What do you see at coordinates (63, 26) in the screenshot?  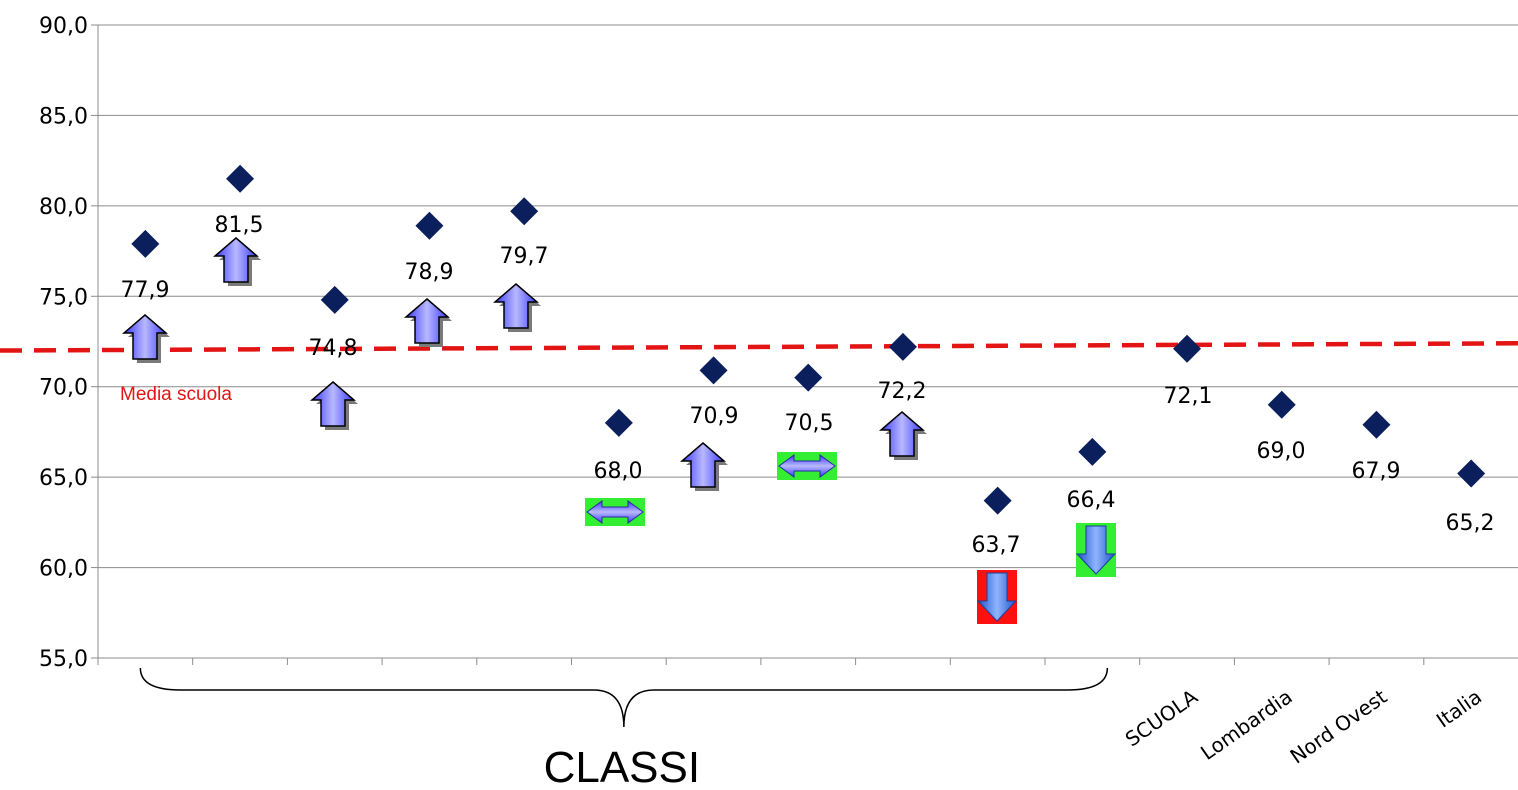 I see `y-tick-label: 90,0` at bounding box center [63, 26].